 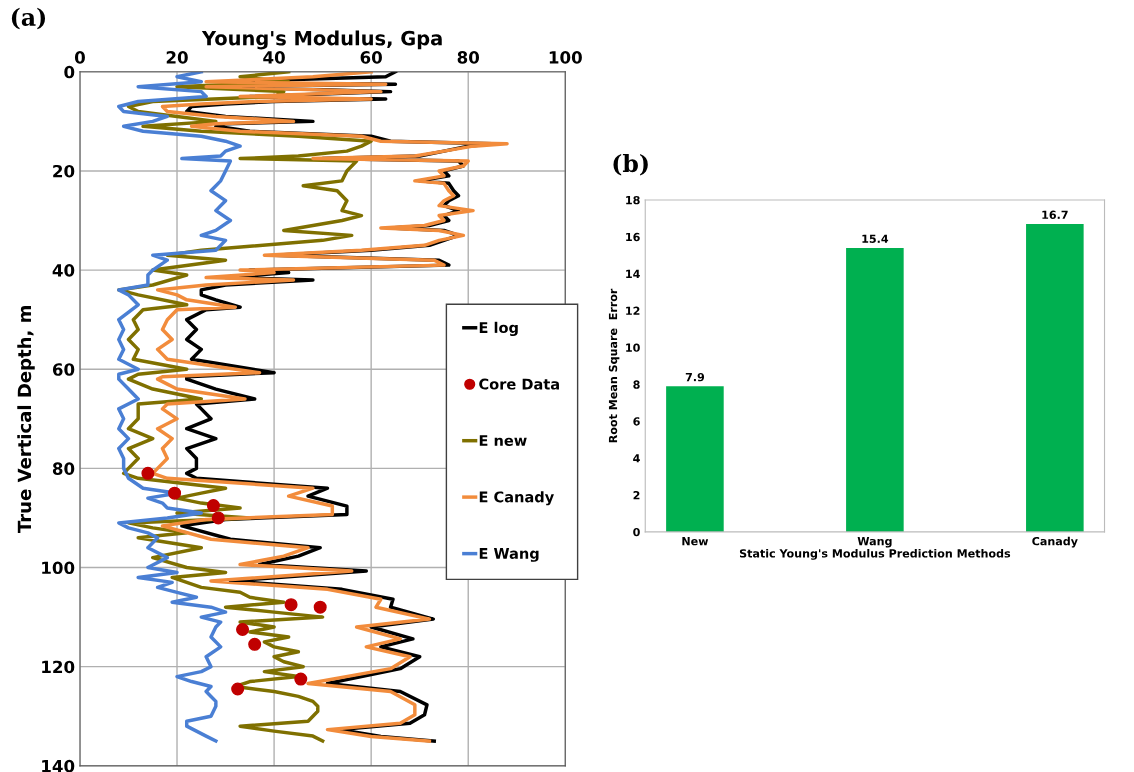 I want to click on x-tick-label: New, so click(x=695, y=541).